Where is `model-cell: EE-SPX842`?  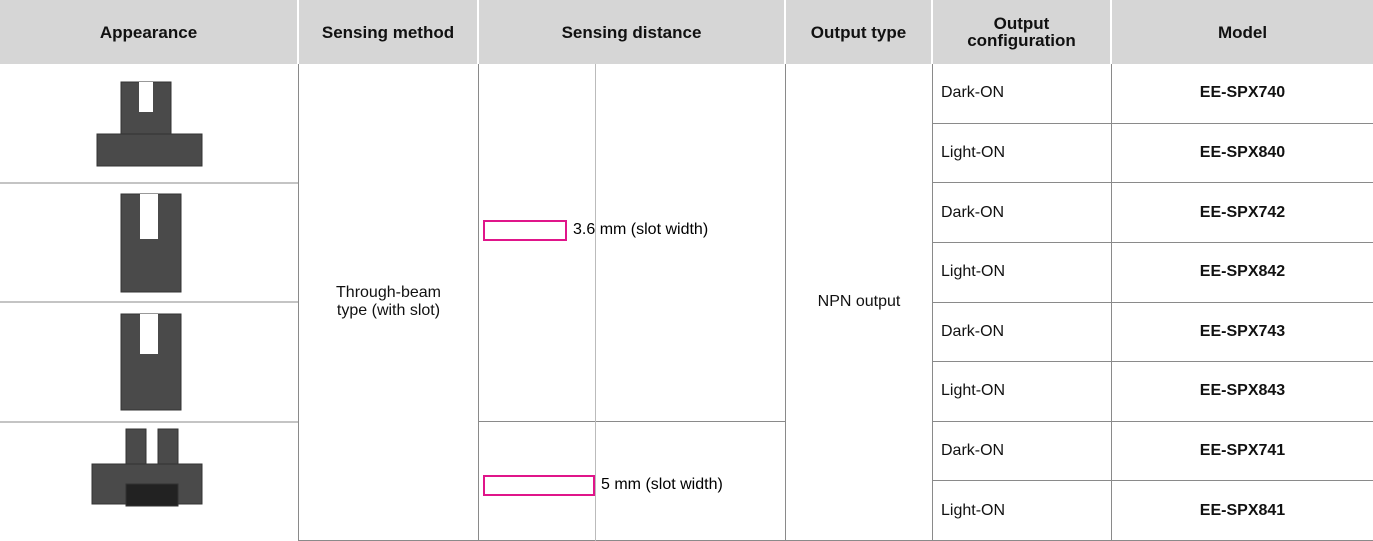
model-cell: EE-SPX842 is located at coordinates (1242, 273).